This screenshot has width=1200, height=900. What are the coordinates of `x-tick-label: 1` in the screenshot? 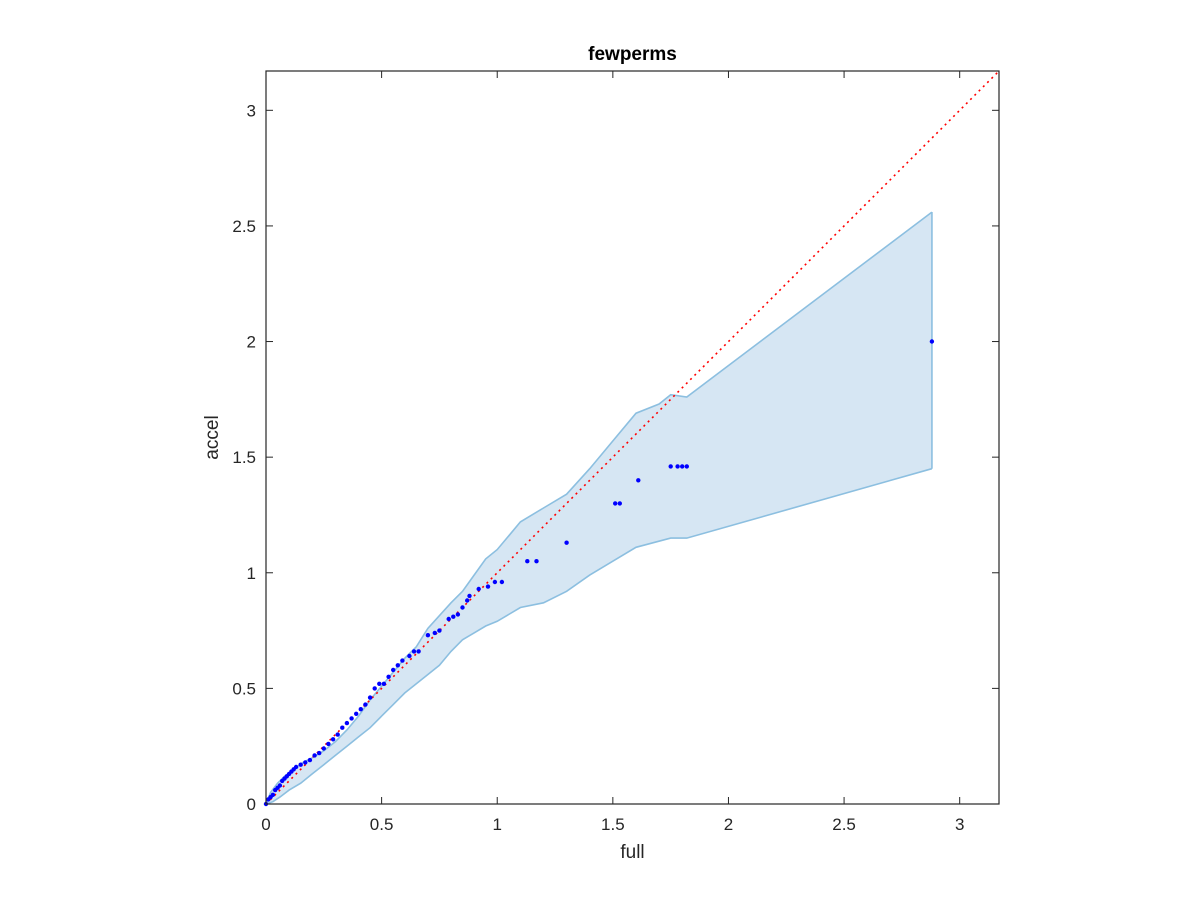 It's located at (496, 824).